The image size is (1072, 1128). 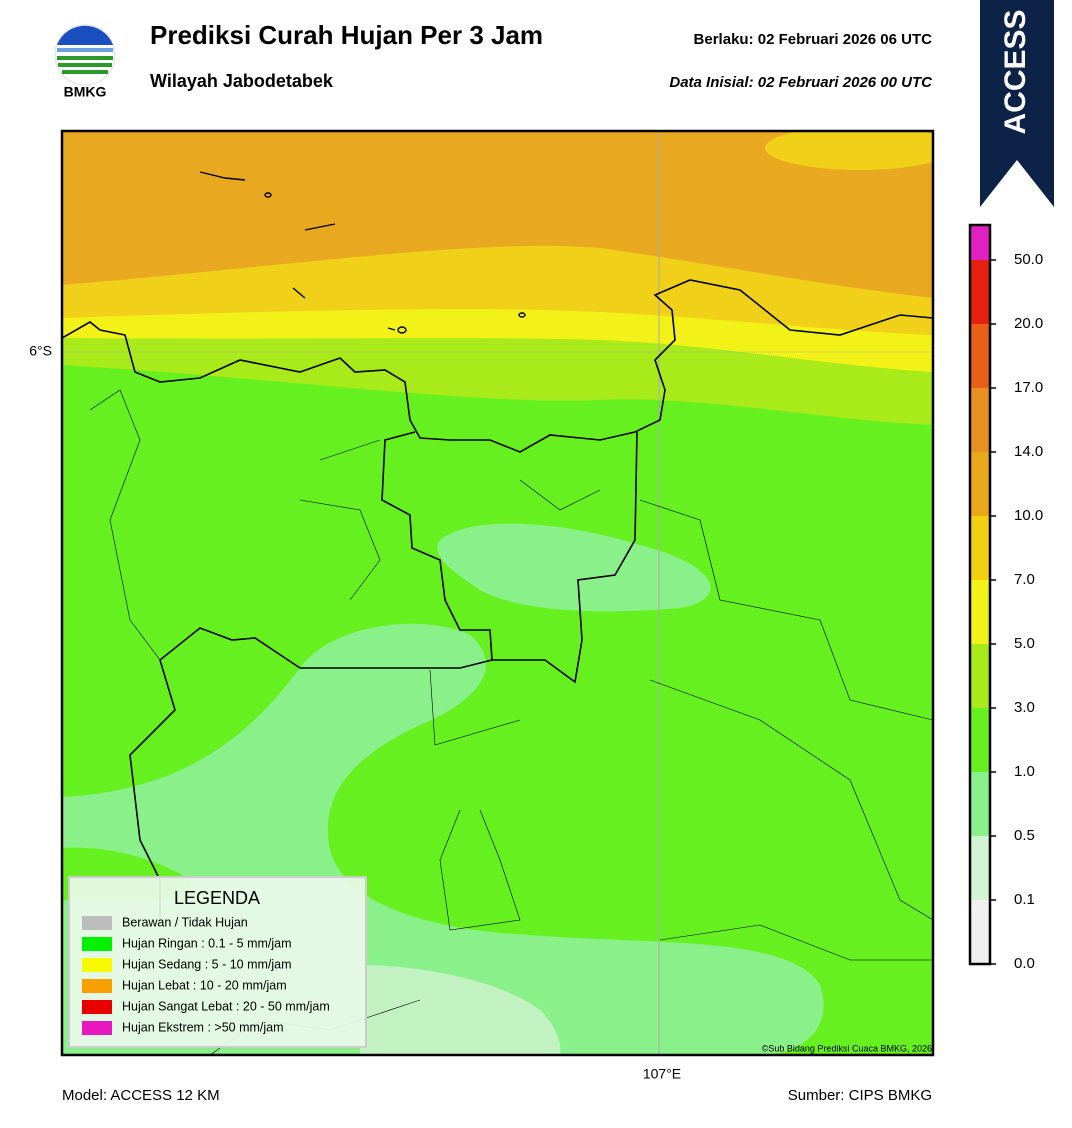 I want to click on colorbar-tick-label: 17.0, so click(x=1028, y=387).